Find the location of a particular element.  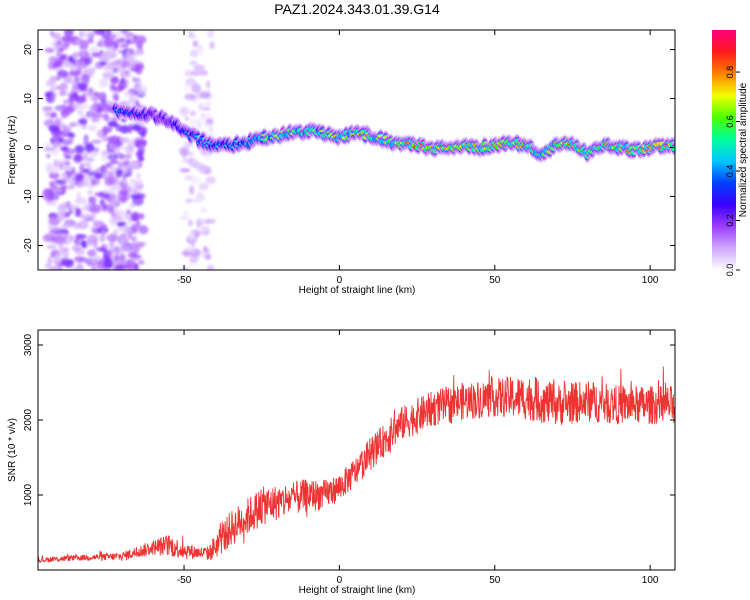

y-tick-label: 20 is located at coordinates (28, 50).